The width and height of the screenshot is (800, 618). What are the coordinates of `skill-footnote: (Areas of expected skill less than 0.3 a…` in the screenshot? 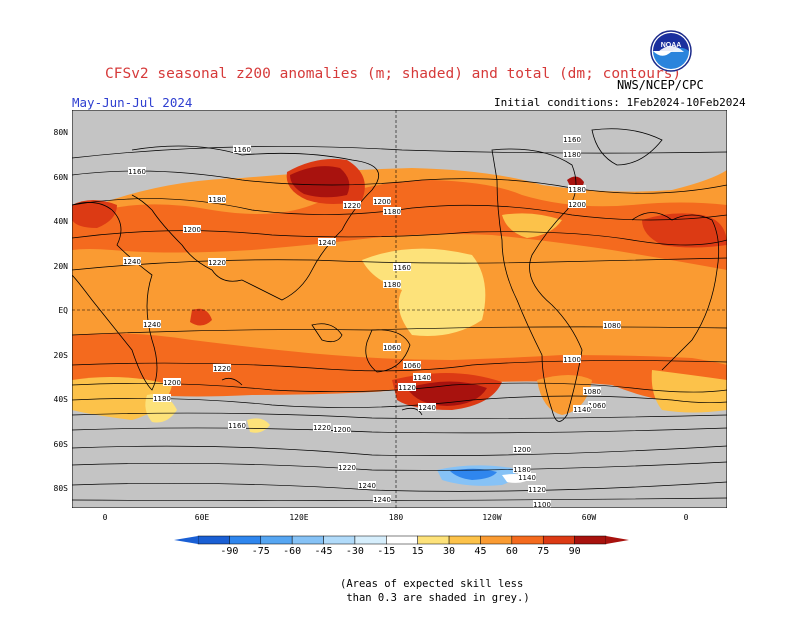 It's located at (435, 591).